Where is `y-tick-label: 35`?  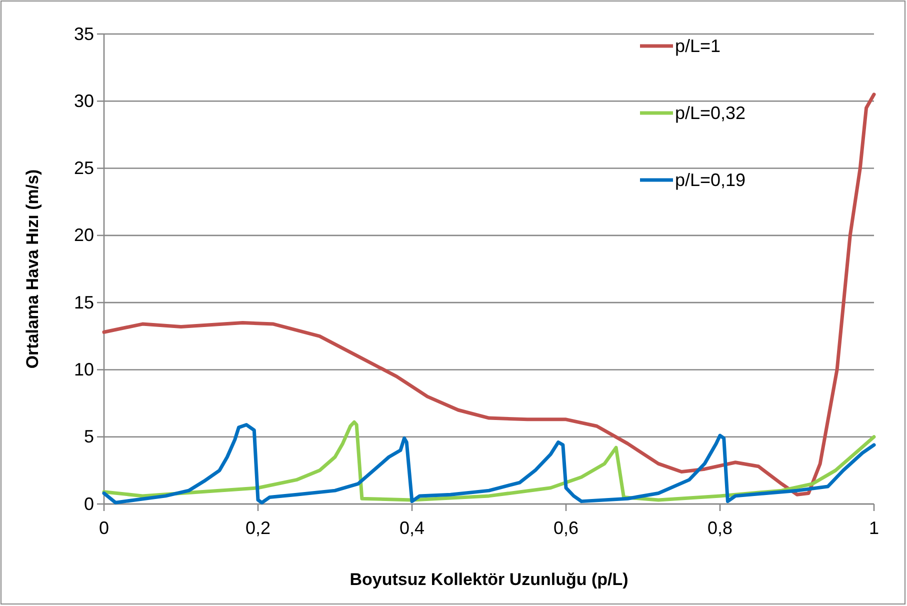
y-tick-label: 35 is located at coordinates (84, 34).